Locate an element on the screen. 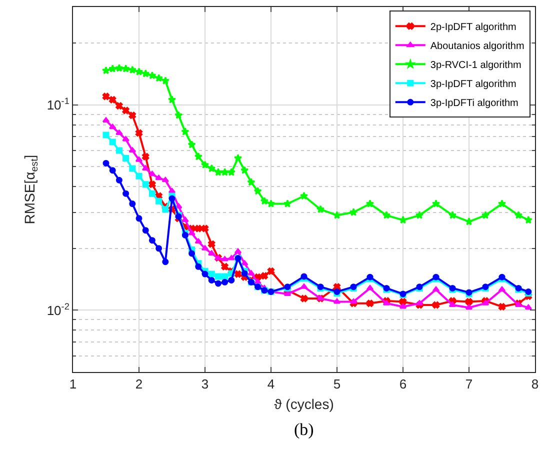 The image size is (546, 453). legend-label: 3p-RVCI-1 algorithm is located at coordinates (476, 66).